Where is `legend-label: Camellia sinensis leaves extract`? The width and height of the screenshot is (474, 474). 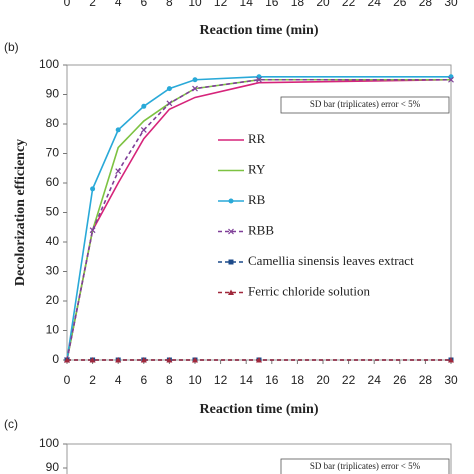
legend-label: Camellia sinensis leaves extract is located at coordinates (331, 260).